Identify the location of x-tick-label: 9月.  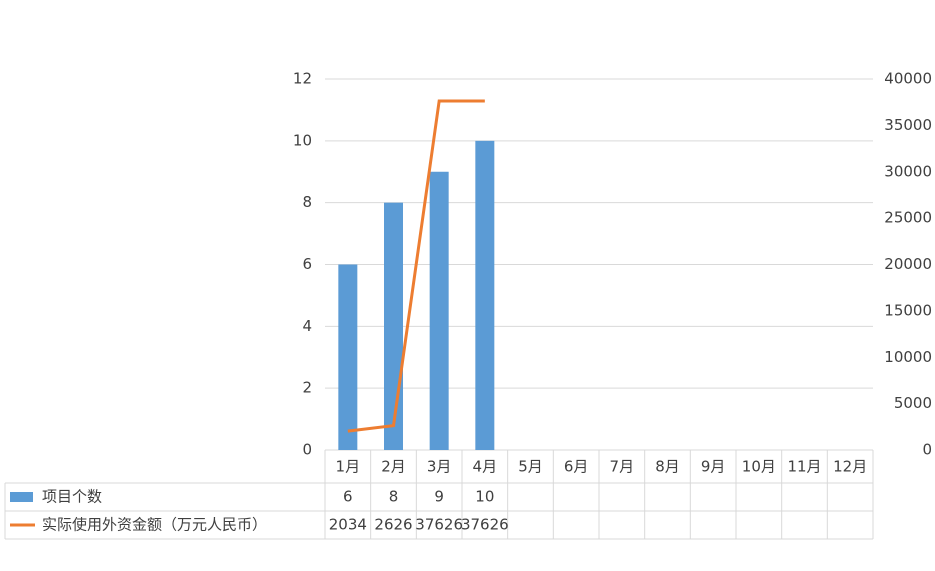
(713, 467).